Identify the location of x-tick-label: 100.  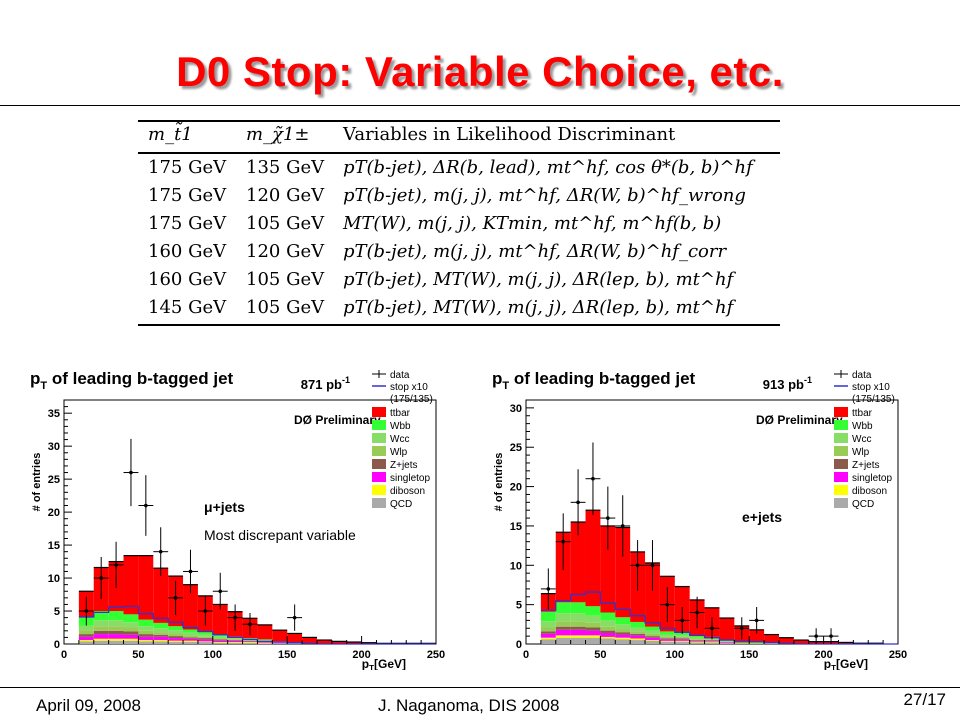
(213, 655).